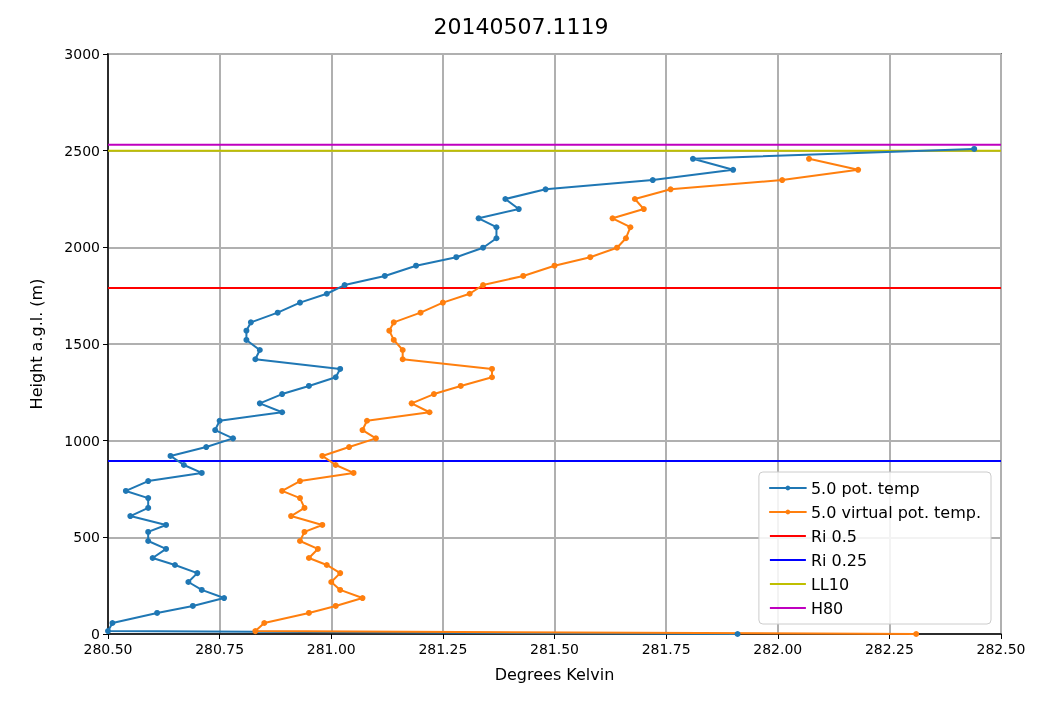  I want to click on y-tick-label: 2500, so click(82, 150).